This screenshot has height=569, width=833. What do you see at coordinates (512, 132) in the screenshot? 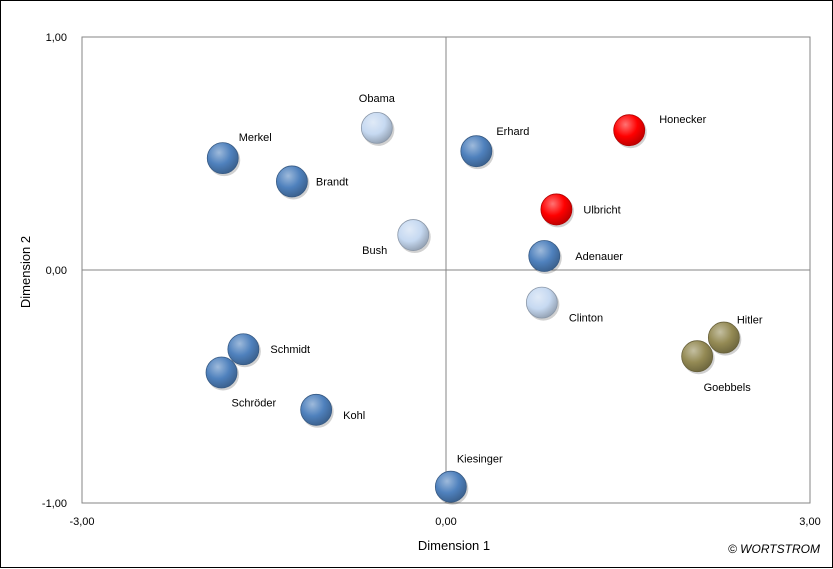
I see `point-label-erhard: Erhard` at bounding box center [512, 132].